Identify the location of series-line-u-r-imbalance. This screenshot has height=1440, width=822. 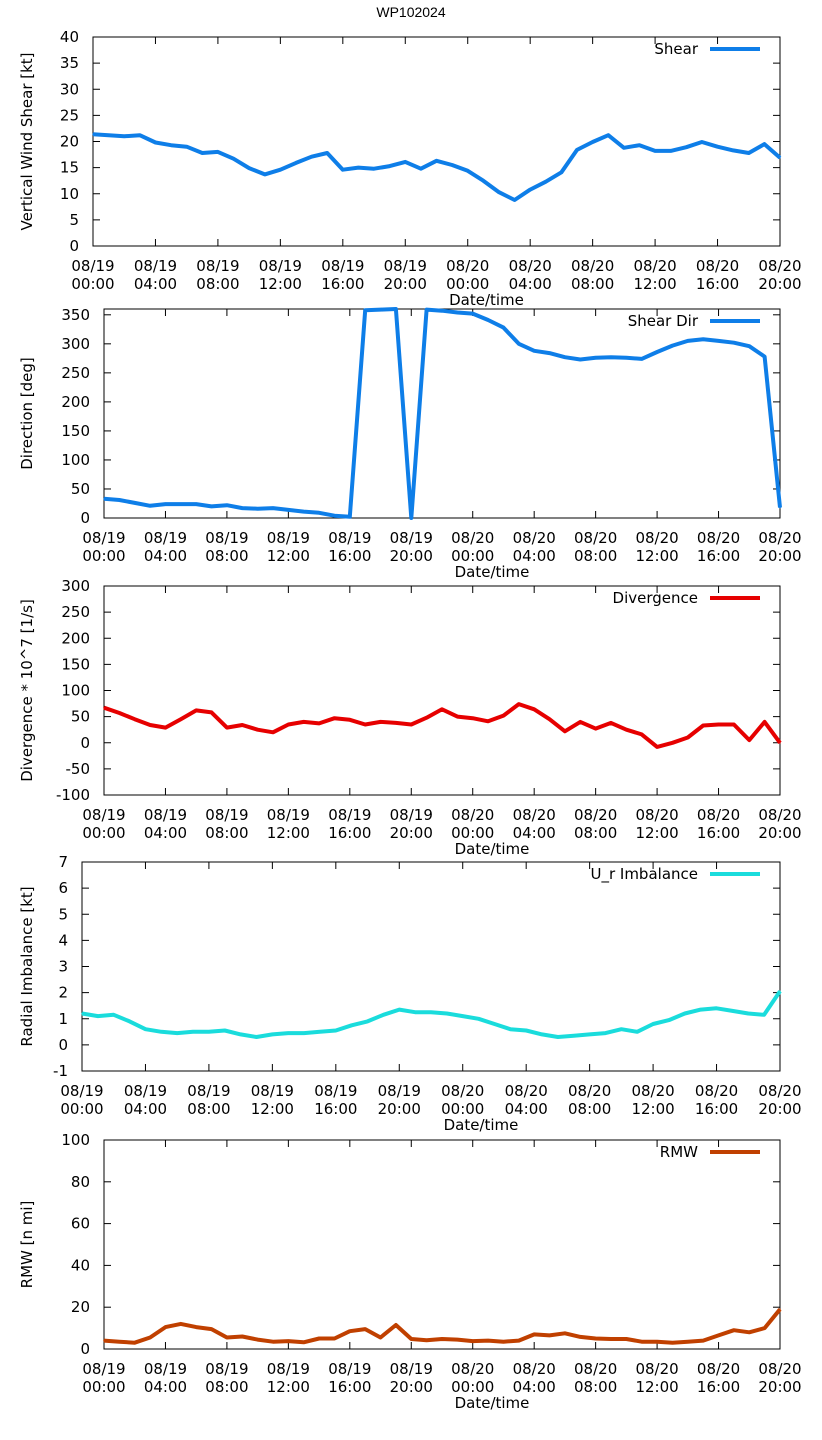
(431, 1014).